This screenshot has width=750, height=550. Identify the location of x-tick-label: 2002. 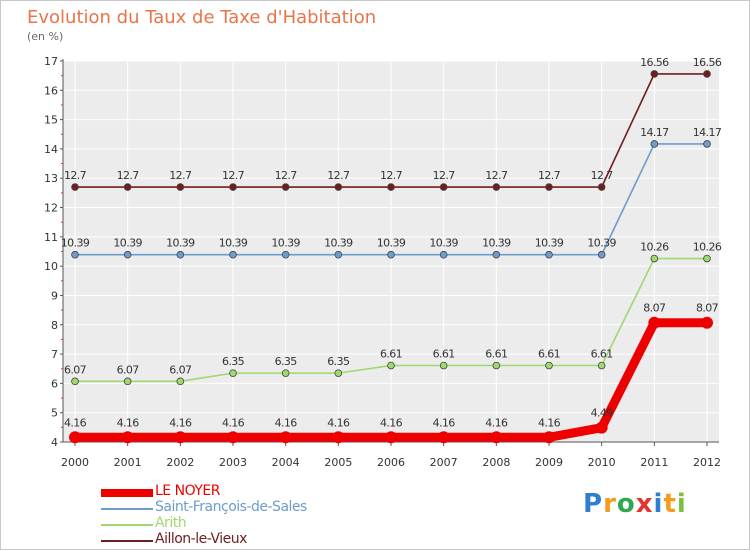
(180, 462).